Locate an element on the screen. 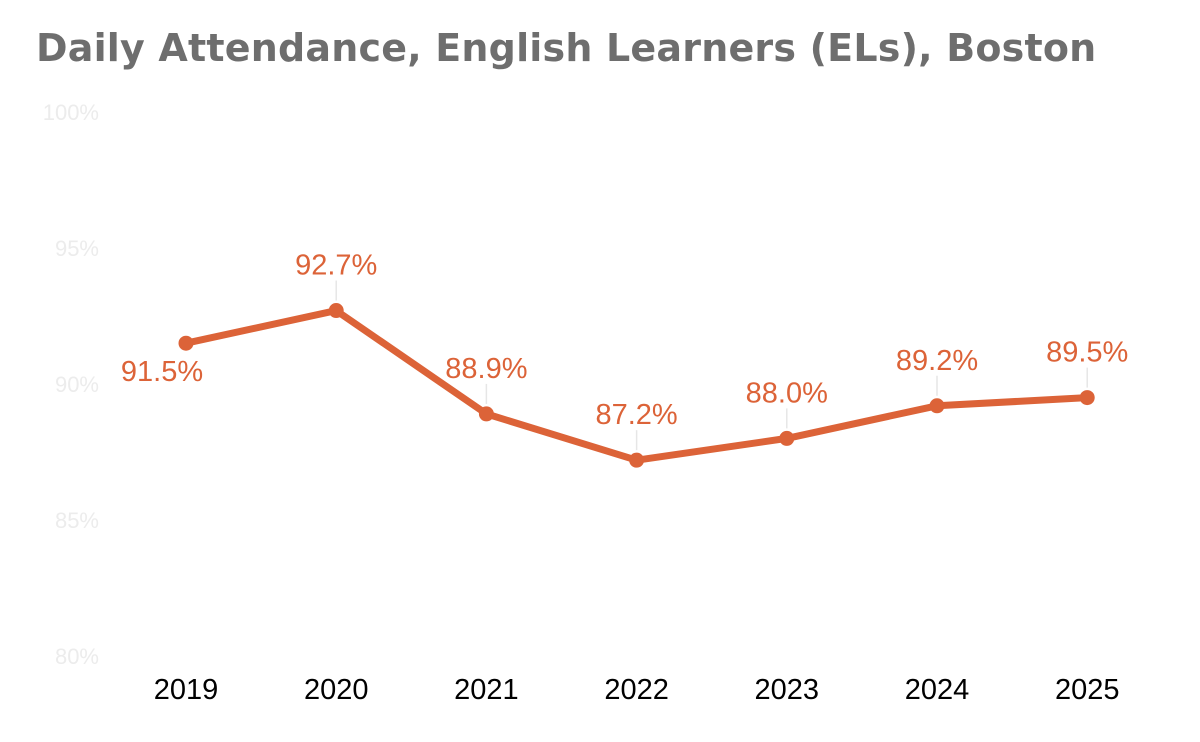  data-label: 89.5% is located at coordinates (1087, 353).